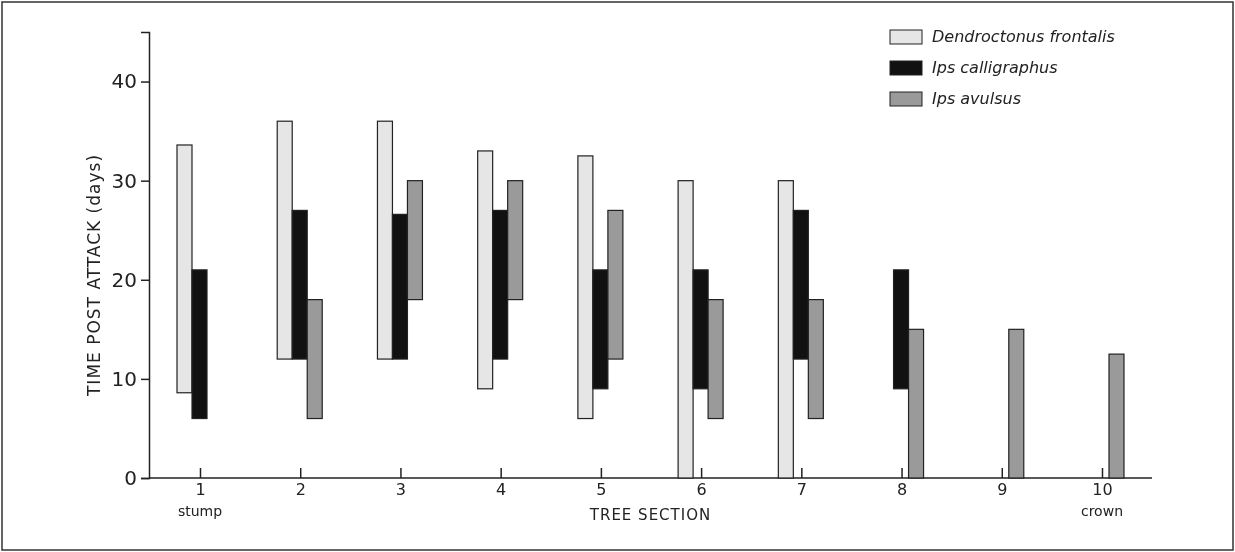  I want to click on x-tick-label: 2, so click(300, 490).